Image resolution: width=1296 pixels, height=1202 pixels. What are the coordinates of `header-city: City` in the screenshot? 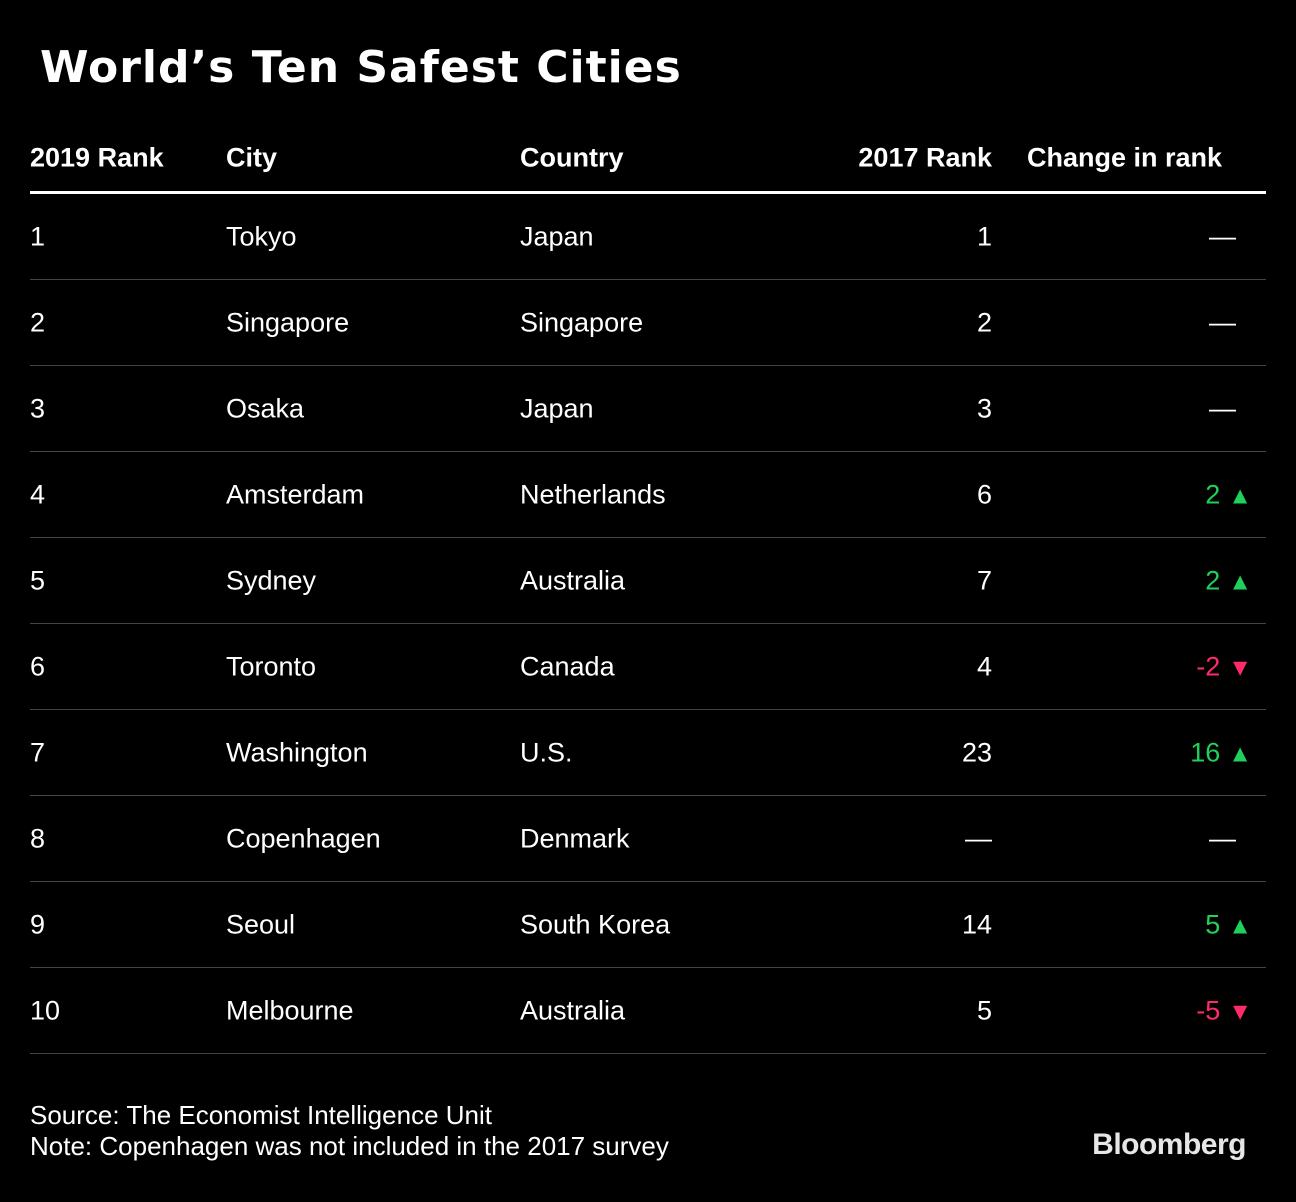 It's located at (252, 157).